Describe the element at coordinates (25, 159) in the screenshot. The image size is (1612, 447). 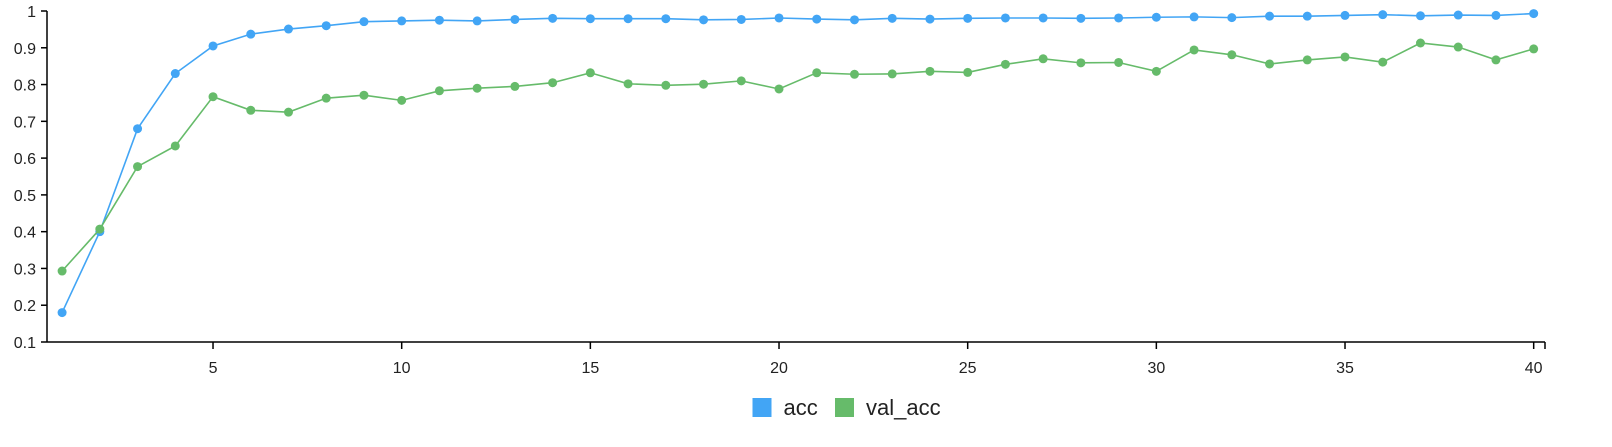
I see `y-tick-label: 0.6` at that location.